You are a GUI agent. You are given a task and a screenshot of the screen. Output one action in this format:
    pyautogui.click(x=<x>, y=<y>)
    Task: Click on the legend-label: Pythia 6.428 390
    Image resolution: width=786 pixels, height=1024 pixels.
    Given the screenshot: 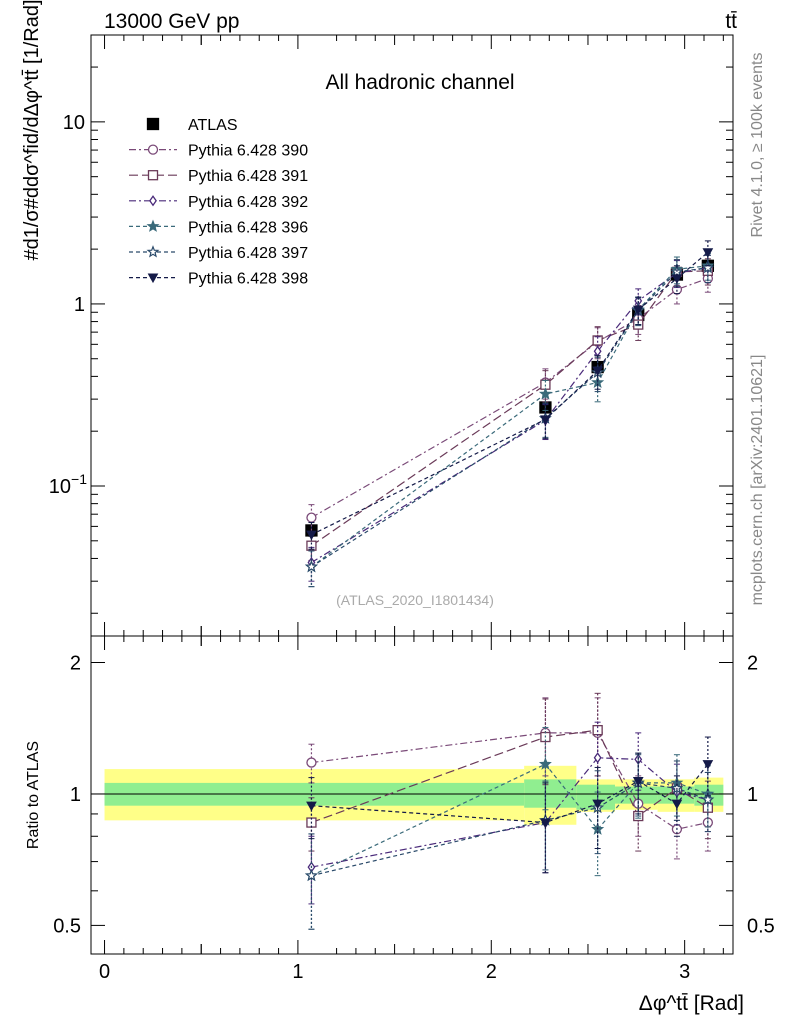 What is the action you would take?
    pyautogui.click(x=248, y=151)
    